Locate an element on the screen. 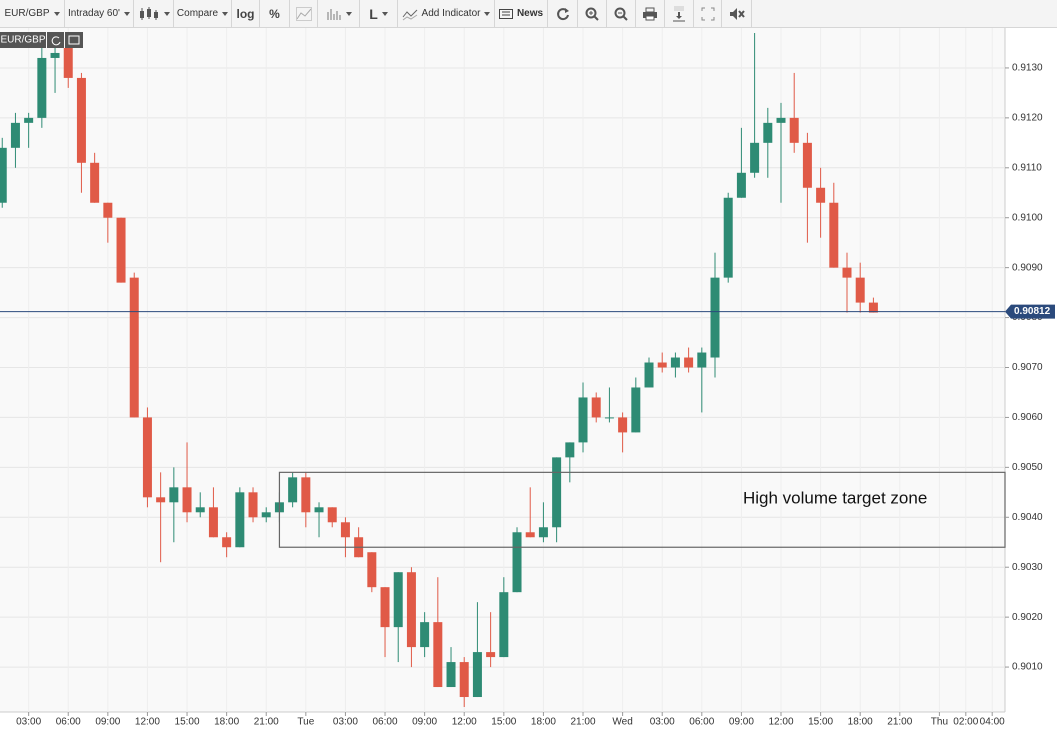 The image size is (1057, 746). indicator-icon is located at coordinates (409, 14).